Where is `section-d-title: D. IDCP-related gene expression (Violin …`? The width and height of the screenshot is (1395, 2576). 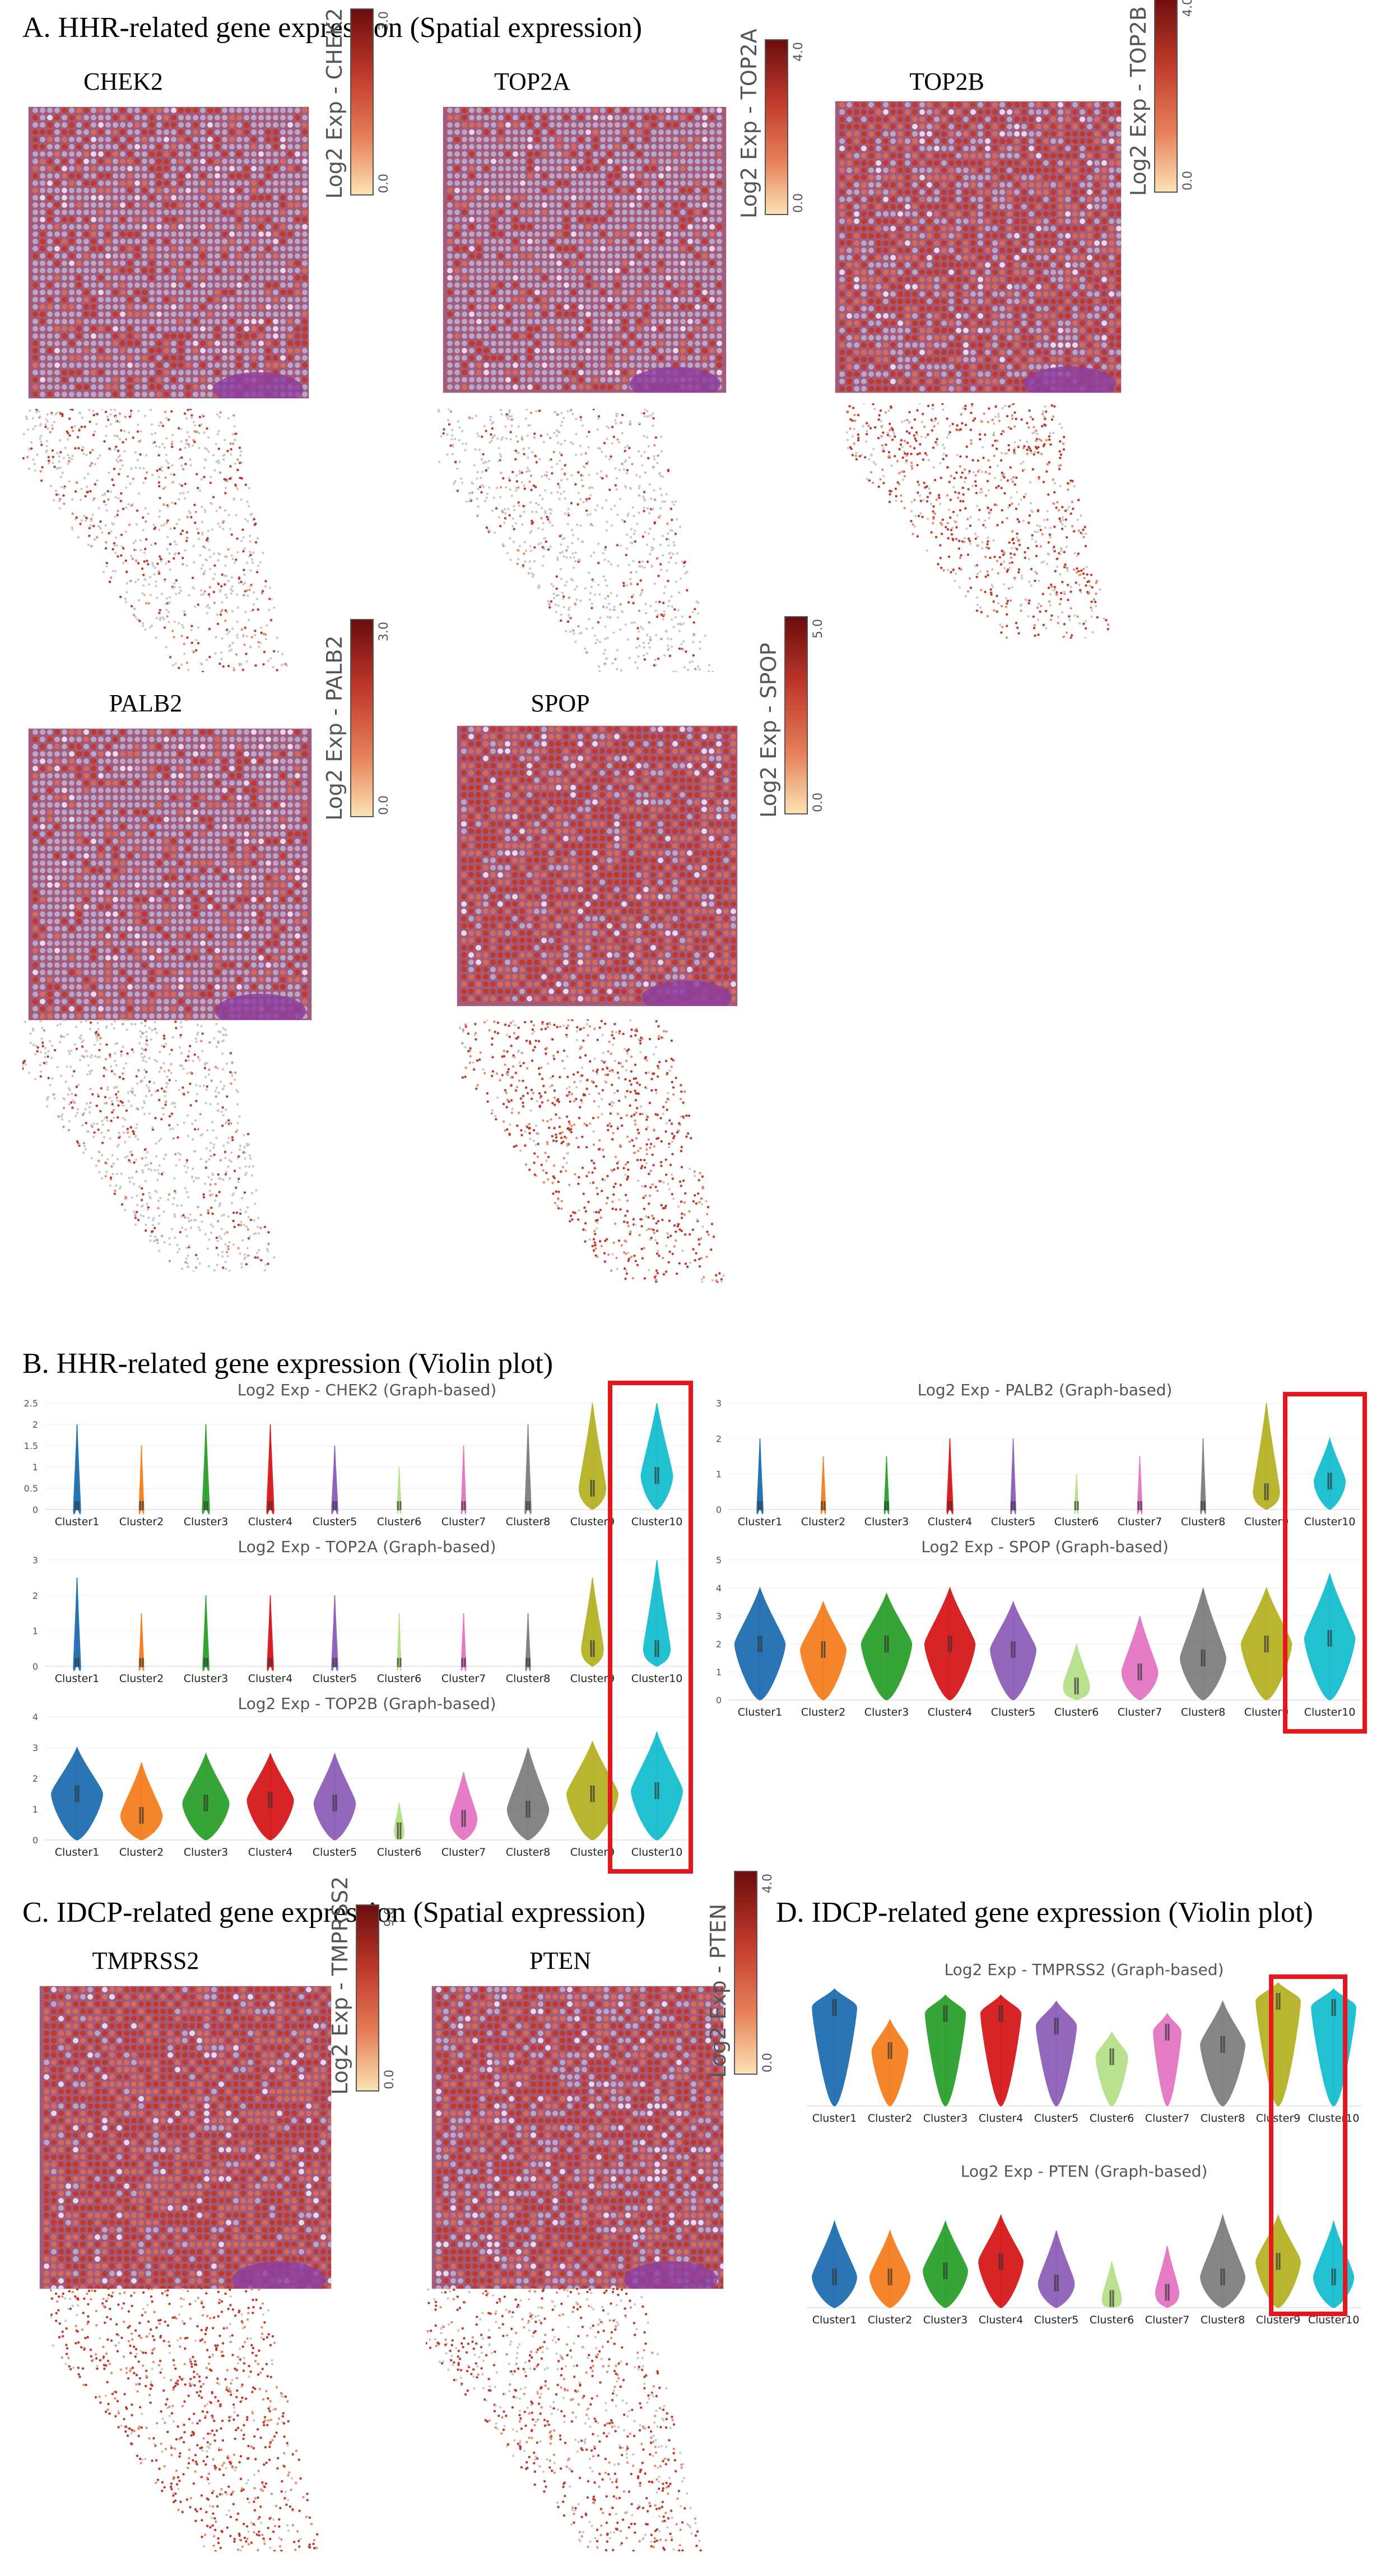
section-d-title: D. IDCP-related gene expression (Violin … is located at coordinates (1044, 1912).